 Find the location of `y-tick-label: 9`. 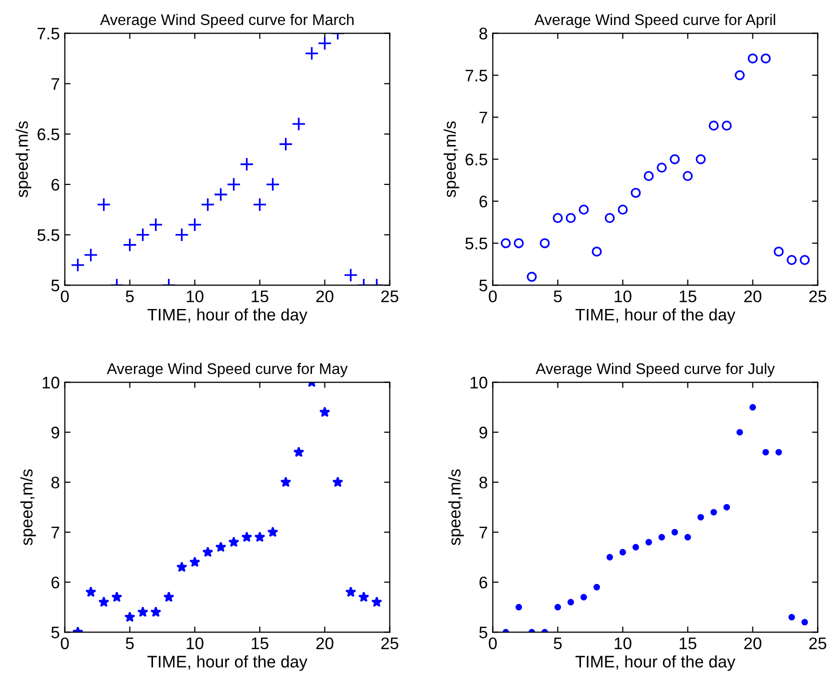

y-tick-label: 9 is located at coordinates (55, 432).